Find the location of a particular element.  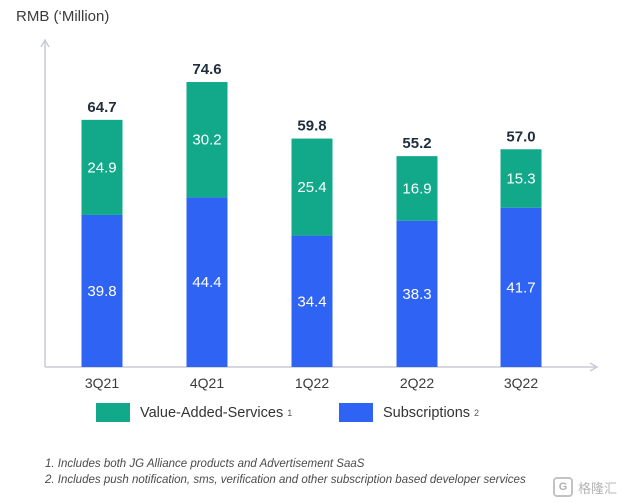

total-label-4q21: 74.6 is located at coordinates (206, 69).